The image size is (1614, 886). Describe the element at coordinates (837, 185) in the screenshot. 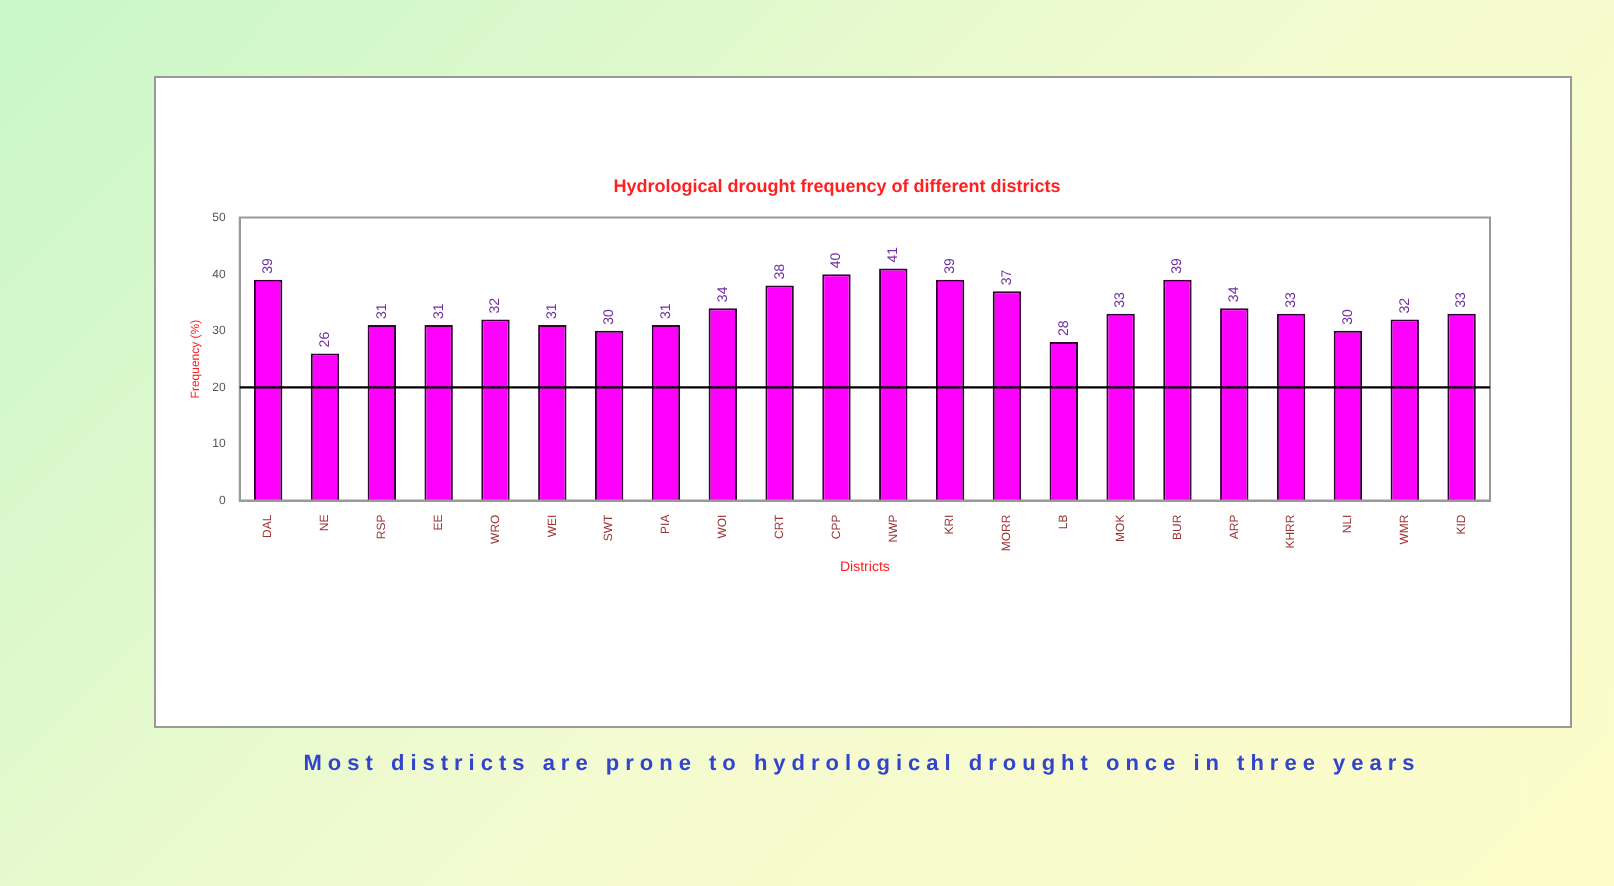

I see `chart-title: Hydrological drought frequency of different districts` at that location.